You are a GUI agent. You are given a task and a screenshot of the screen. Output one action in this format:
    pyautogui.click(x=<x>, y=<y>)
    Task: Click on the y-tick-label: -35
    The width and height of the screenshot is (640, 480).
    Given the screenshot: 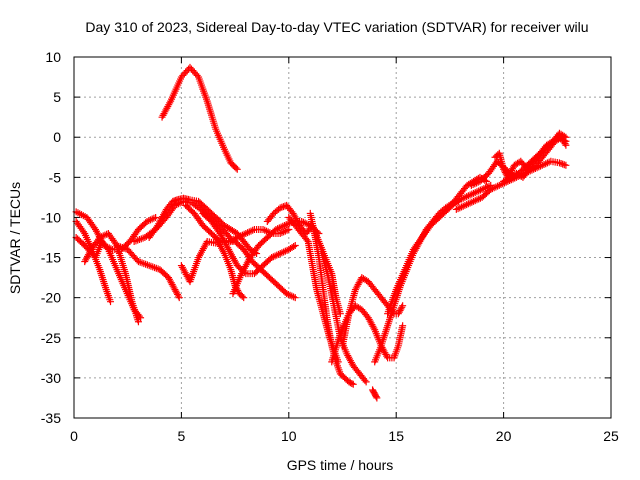 What is the action you would take?
    pyautogui.click(x=51, y=418)
    